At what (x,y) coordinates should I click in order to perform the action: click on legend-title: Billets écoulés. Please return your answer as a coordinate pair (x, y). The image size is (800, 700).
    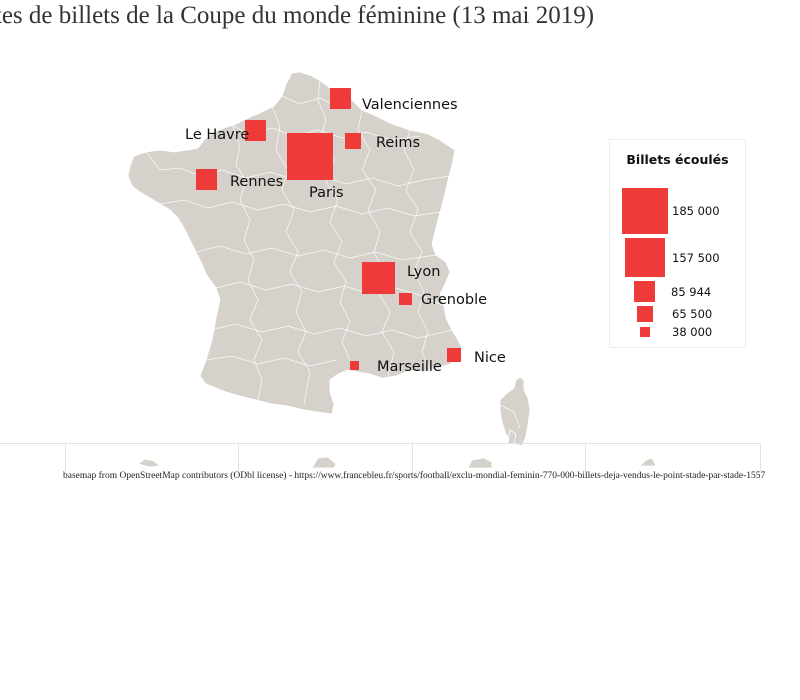
    Looking at the image, I should click on (677, 159).